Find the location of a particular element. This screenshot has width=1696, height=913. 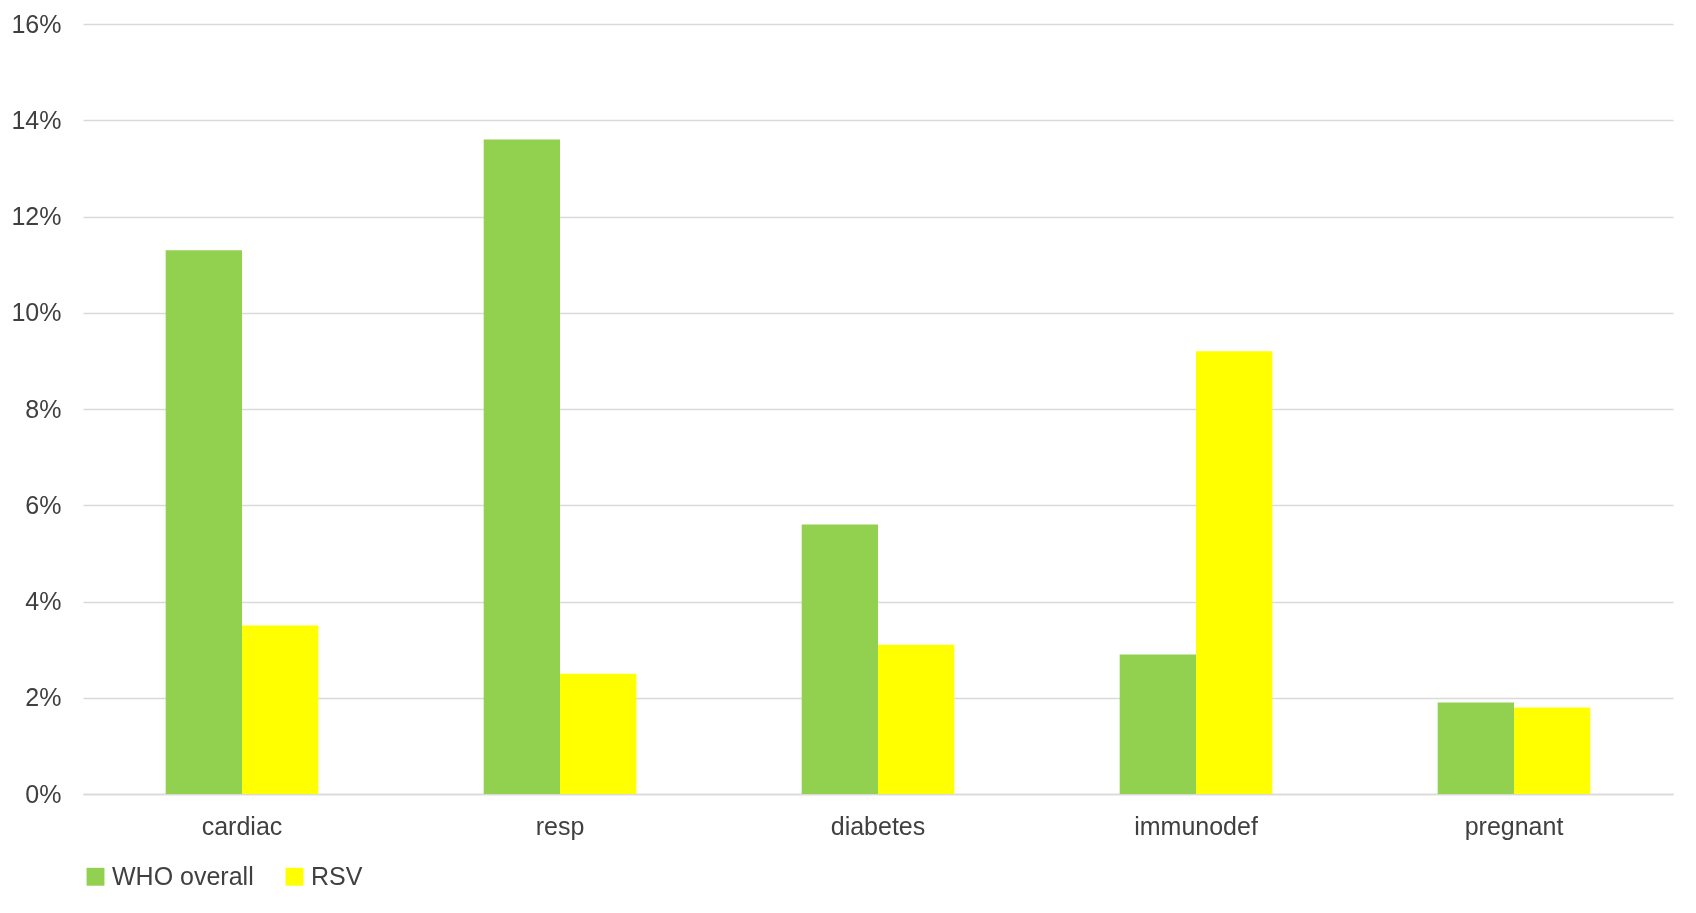

y-tick-label: 6% is located at coordinates (43, 504).